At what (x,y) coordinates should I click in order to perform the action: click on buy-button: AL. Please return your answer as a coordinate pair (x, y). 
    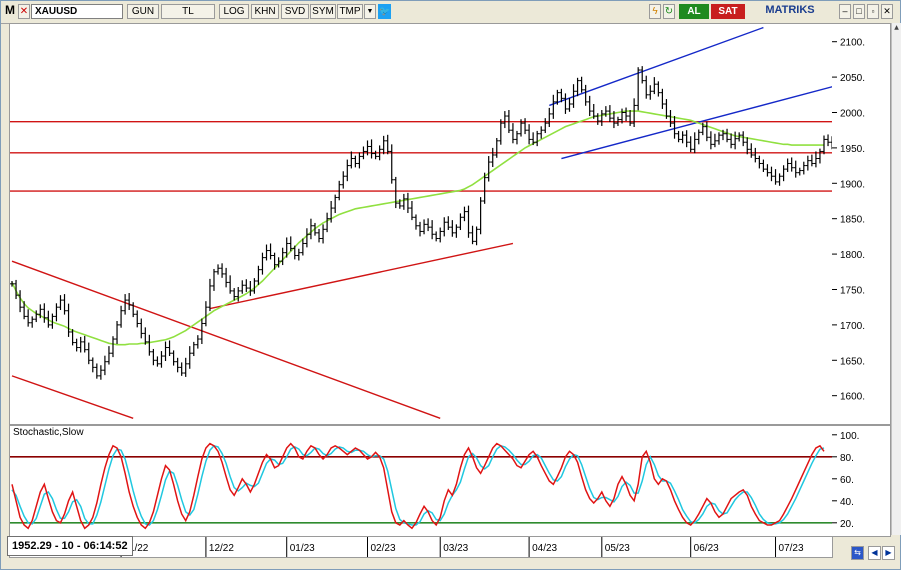
    Looking at the image, I should click on (694, 11).